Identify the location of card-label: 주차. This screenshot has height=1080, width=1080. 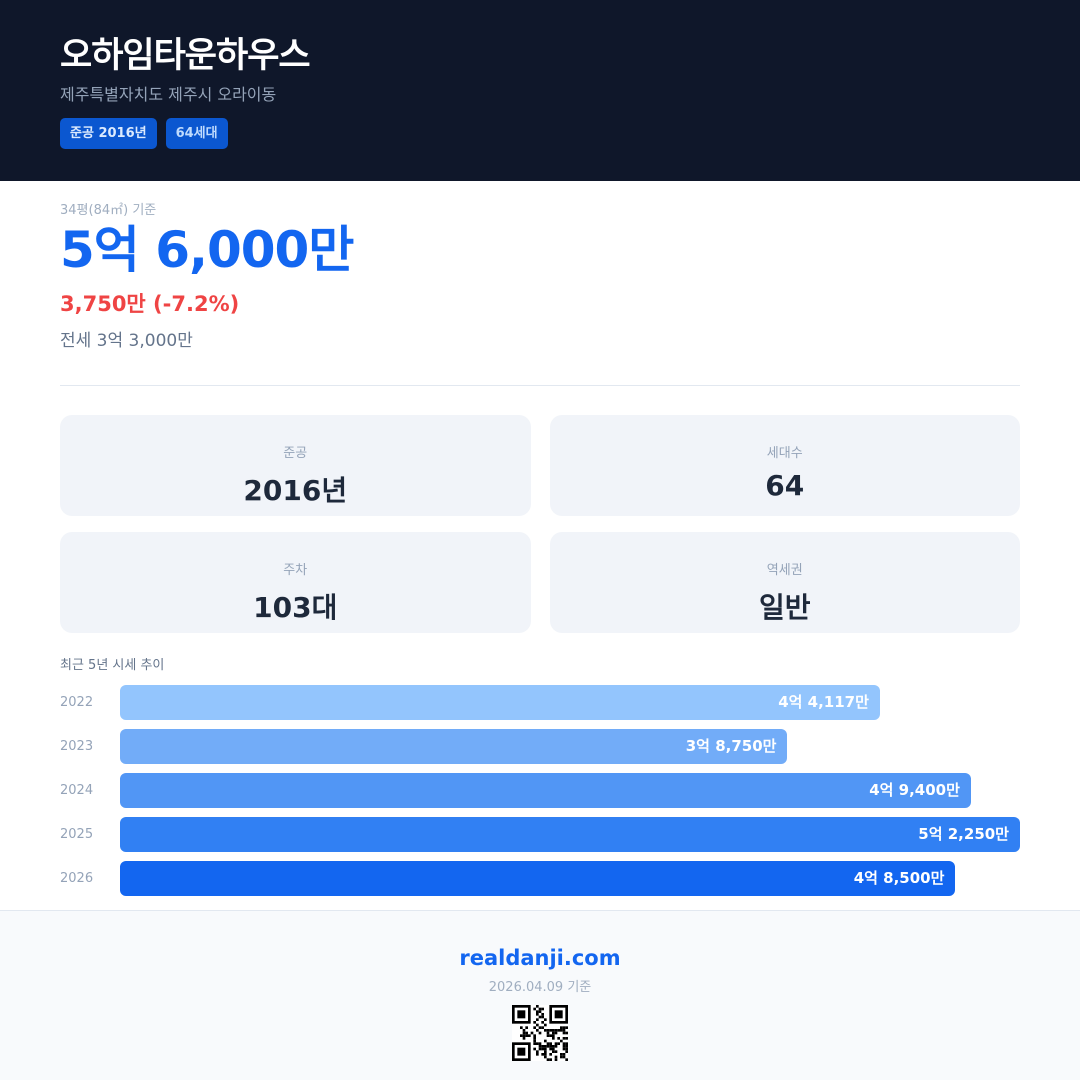
(295, 570).